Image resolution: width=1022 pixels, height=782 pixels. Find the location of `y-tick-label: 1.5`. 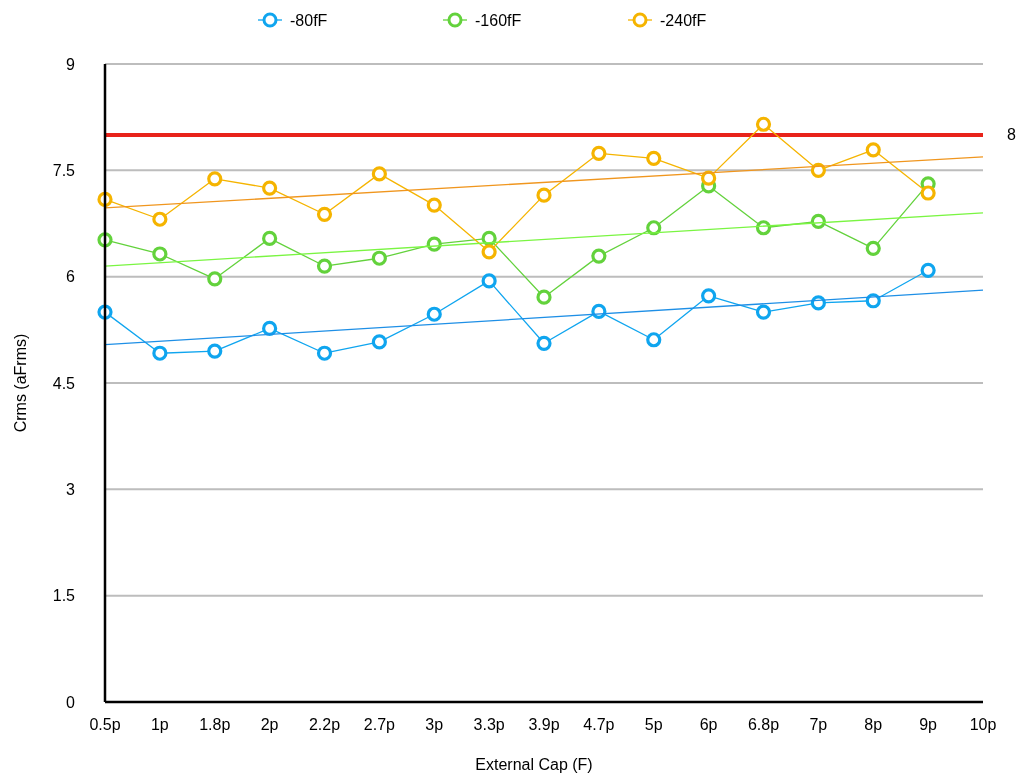

y-tick-label: 1.5 is located at coordinates (64, 596).